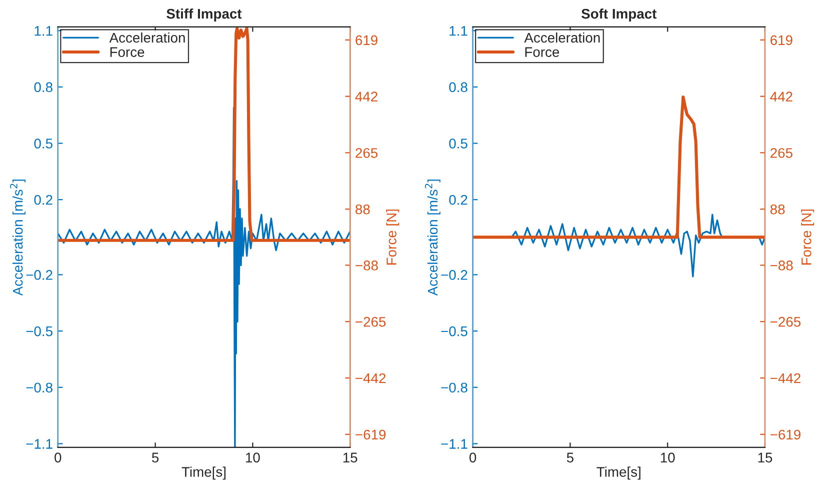  Describe the element at coordinates (618, 167) in the screenshot. I see `line-series` at that location.